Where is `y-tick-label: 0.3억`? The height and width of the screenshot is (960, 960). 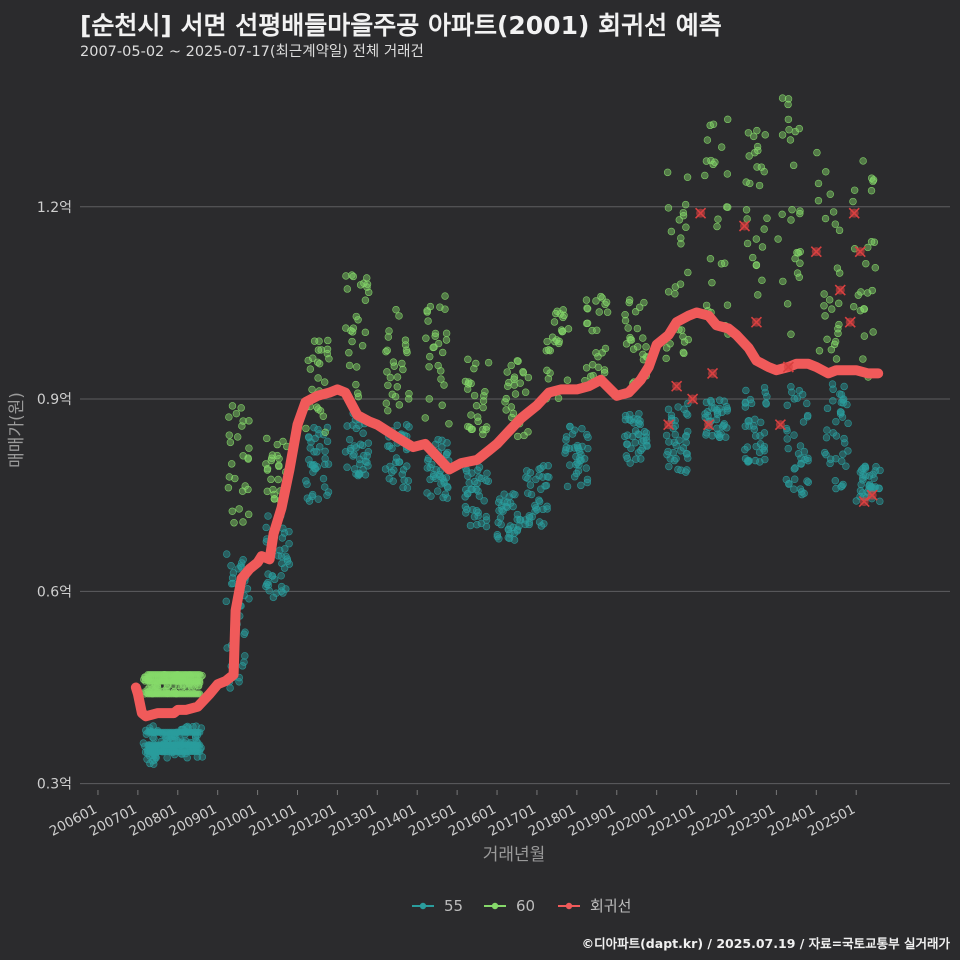
y-tick-label: 0.3억 is located at coordinates (54, 785).